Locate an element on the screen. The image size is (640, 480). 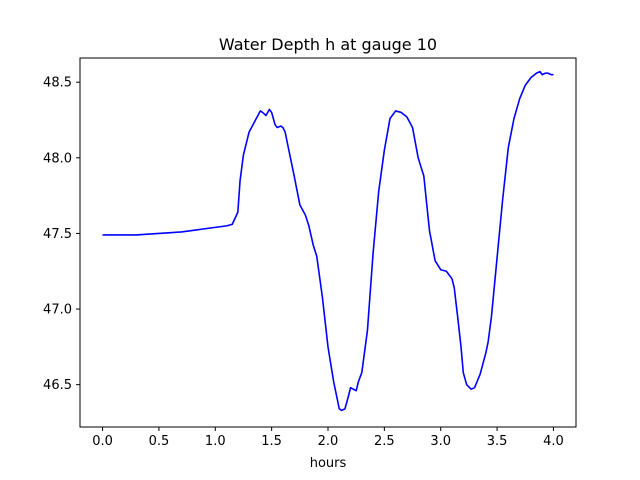
x-tick-label: 0.0 is located at coordinates (102, 441).